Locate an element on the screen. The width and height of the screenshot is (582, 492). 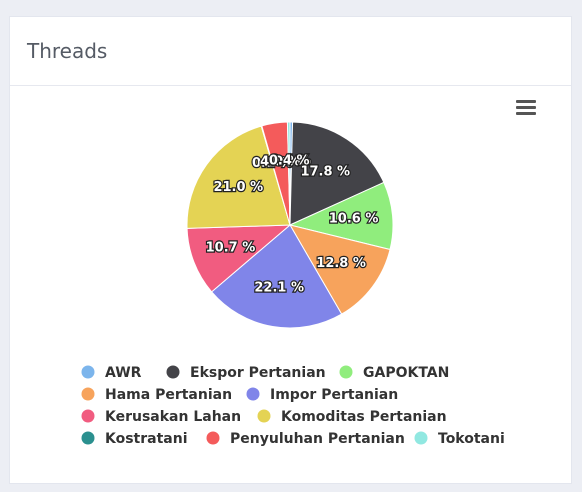
legend-item-ekspor-pertanian: Ekspor Pertanian is located at coordinates (246, 373).